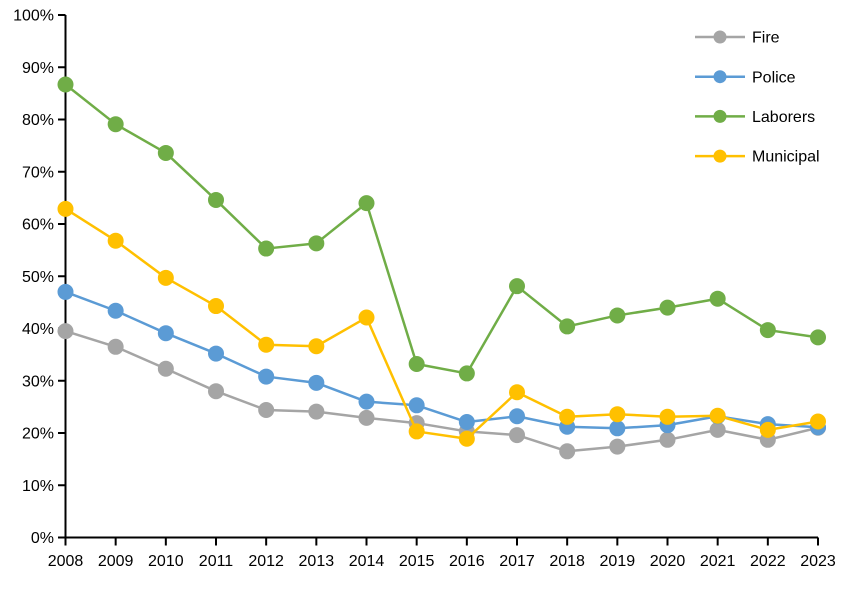 This screenshot has height=593, width=852. Describe the element at coordinates (38, 434) in the screenshot. I see `y-axis-tick-label: 20%` at that location.